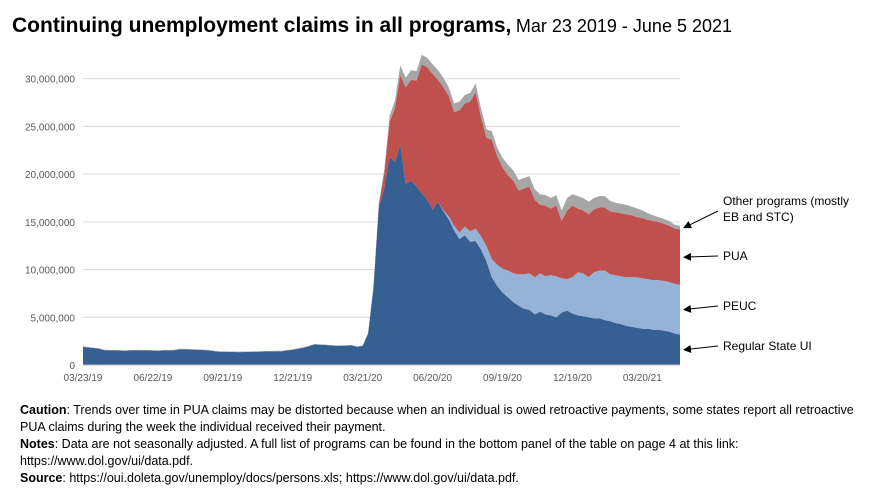 Image resolution: width=884 pixels, height=502 pixels. I want to click on x-tick-label: 09/19/20, so click(502, 378).